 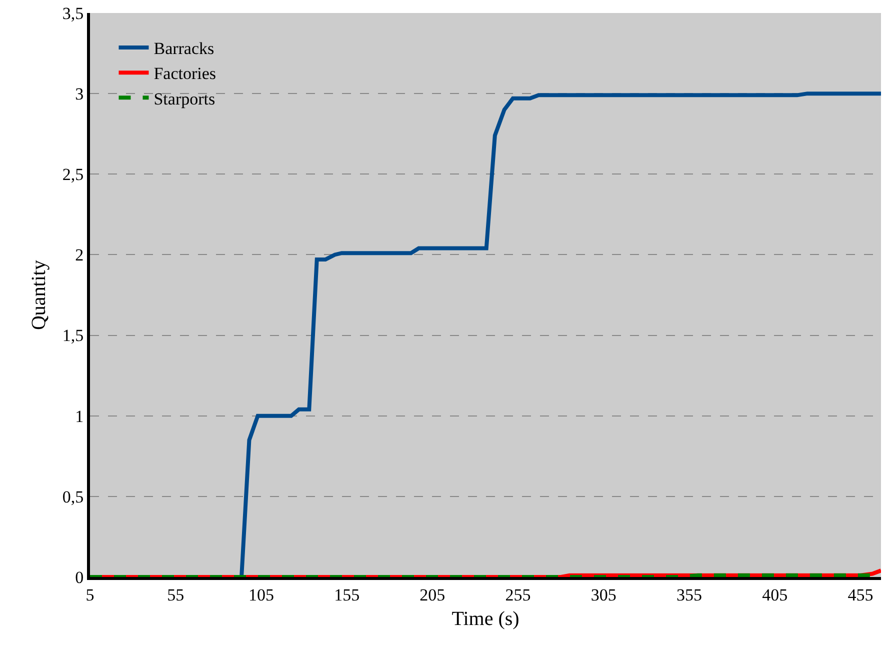 I want to click on x-tick-label: 105, so click(x=261, y=594).